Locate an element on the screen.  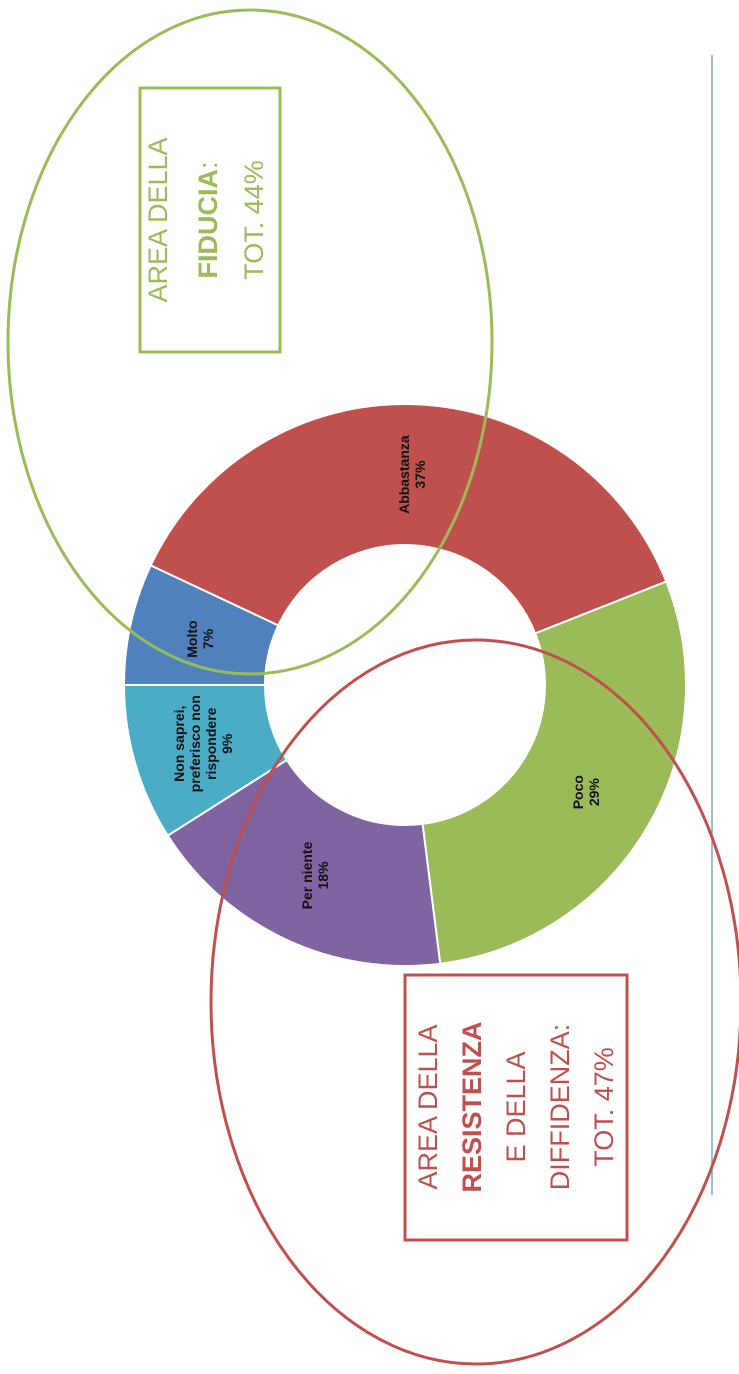
category-label: Abbastanza is located at coordinates (403, 474).